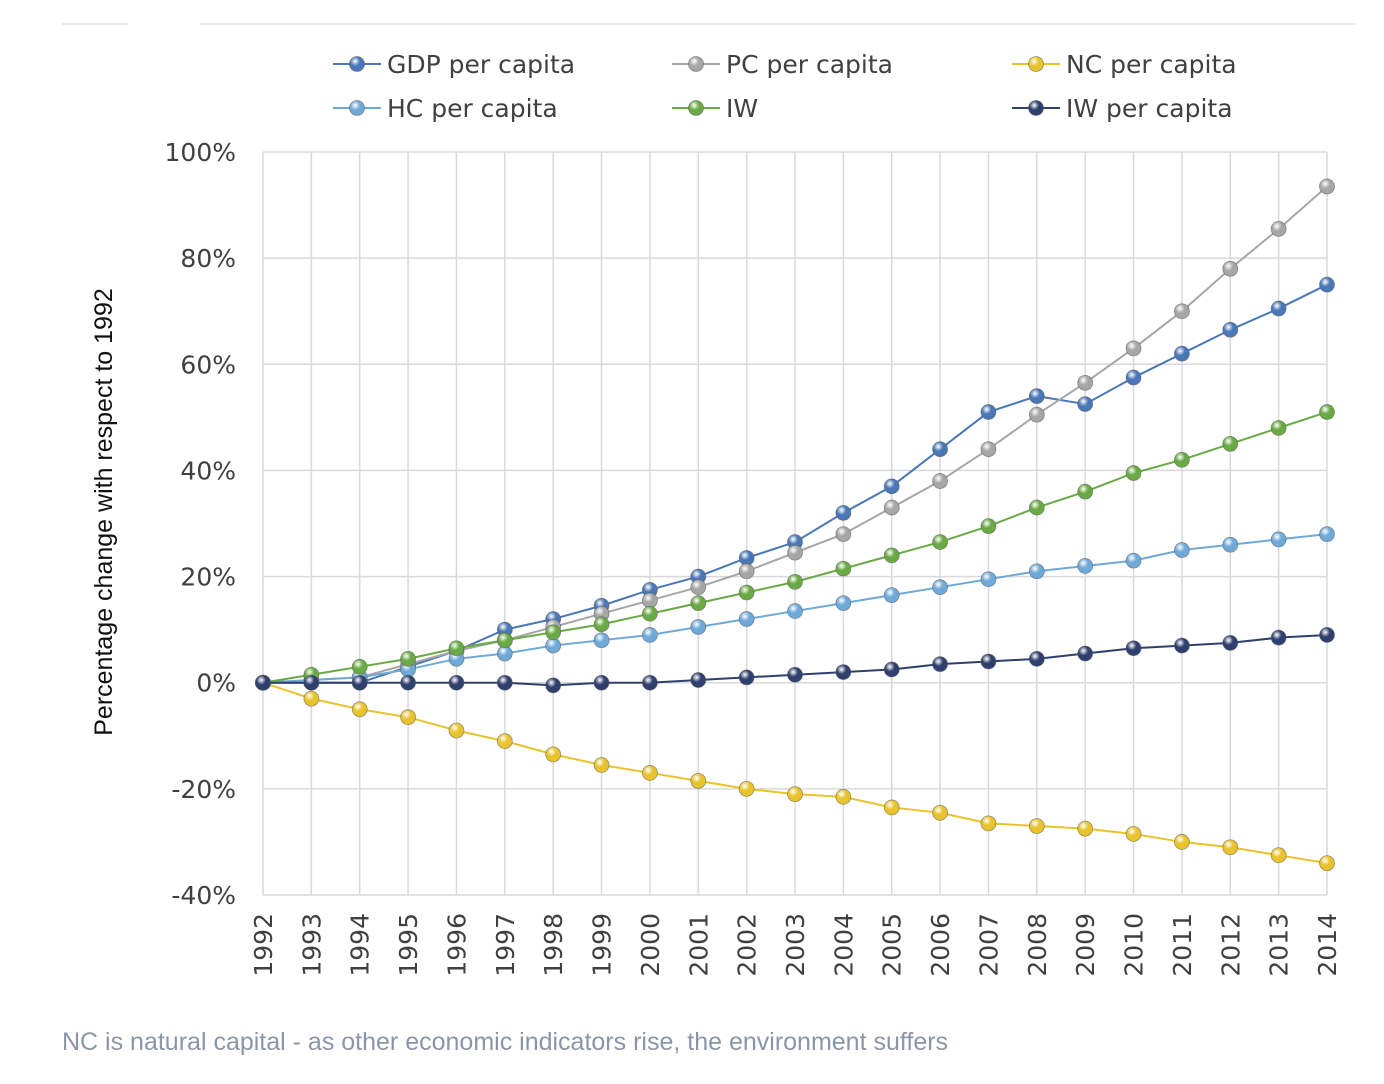  What do you see at coordinates (553, 945) in the screenshot?
I see `x-tick-label: 1998` at bounding box center [553, 945].